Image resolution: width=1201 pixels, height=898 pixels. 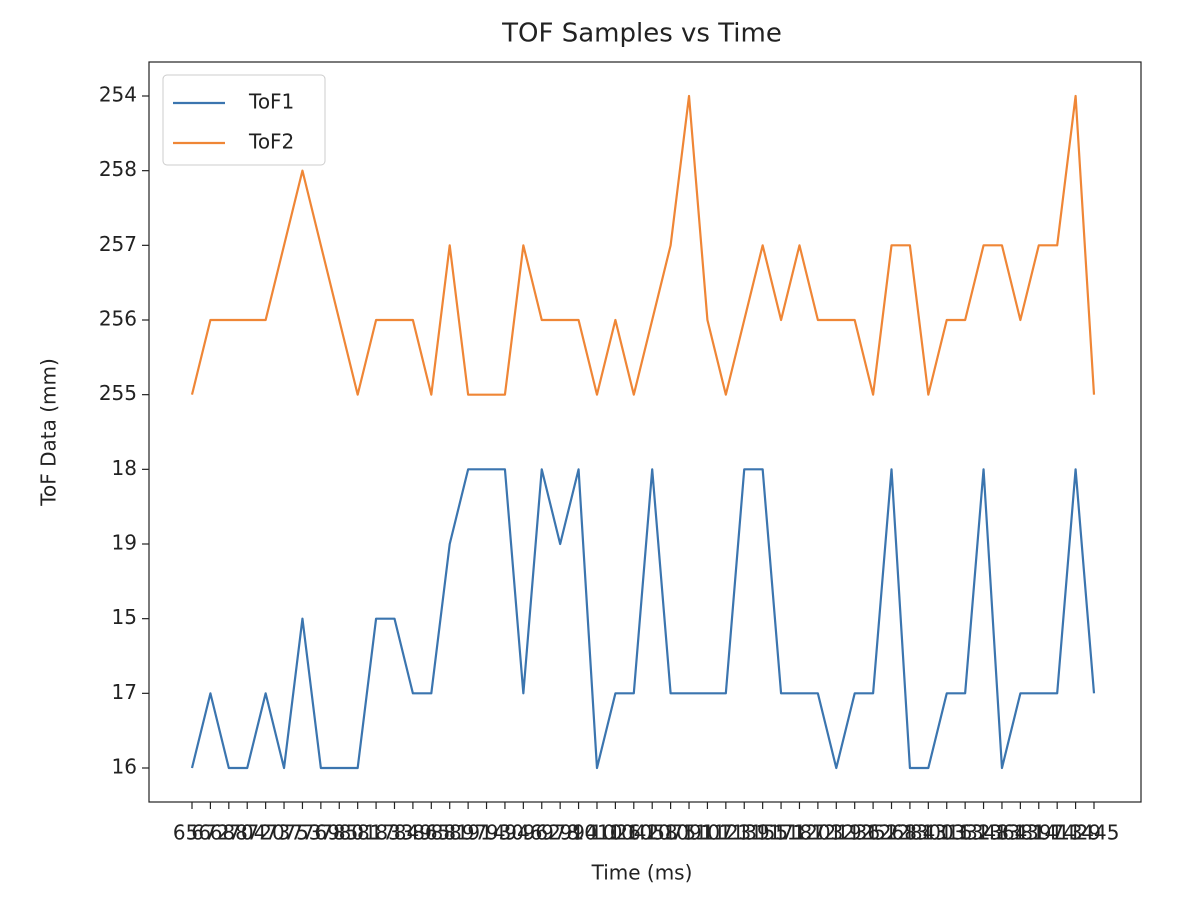 What do you see at coordinates (339, 833) in the screenshot?
I see `x-tick-label: 785` at bounding box center [339, 833].